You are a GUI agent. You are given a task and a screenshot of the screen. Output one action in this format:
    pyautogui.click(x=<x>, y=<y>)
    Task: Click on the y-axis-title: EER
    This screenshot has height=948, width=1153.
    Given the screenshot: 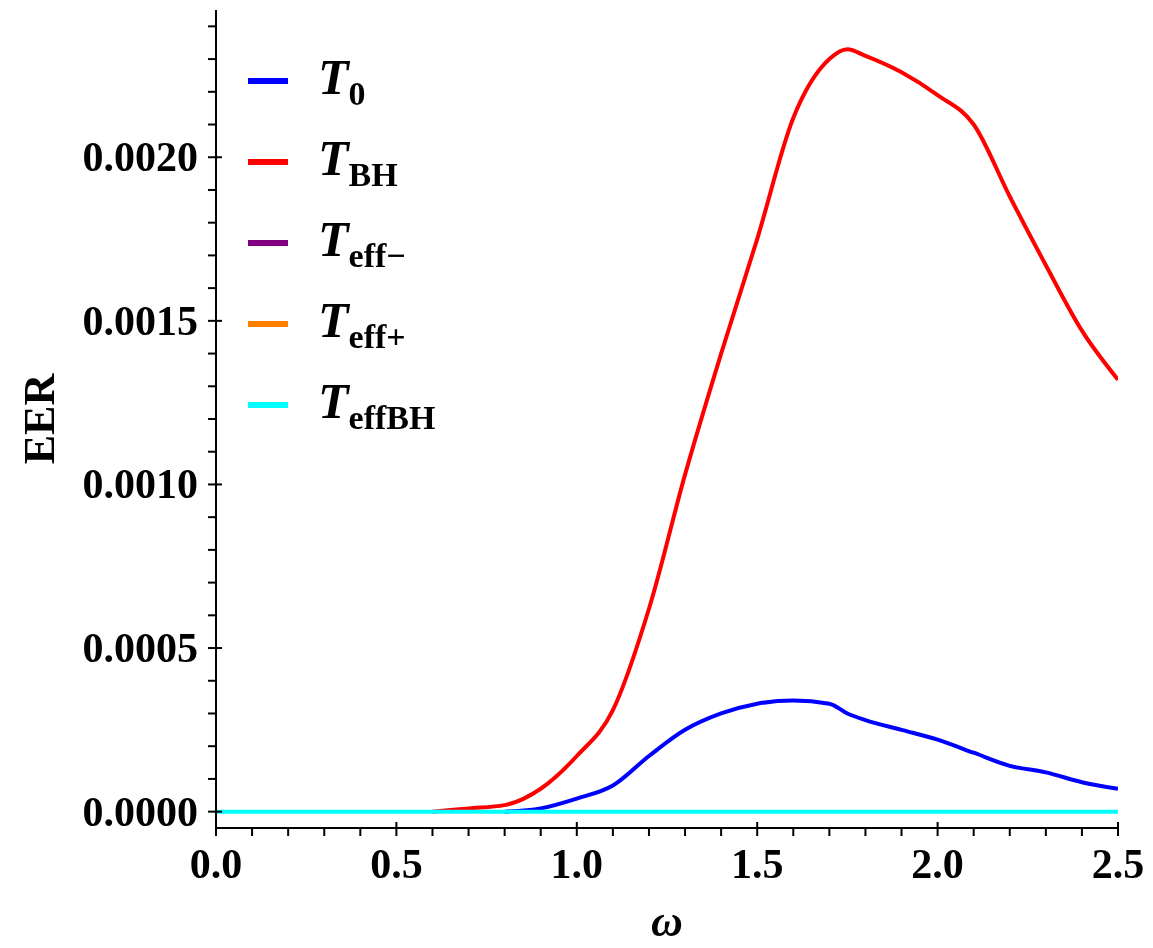 What is the action you would take?
    pyautogui.click(x=39, y=418)
    